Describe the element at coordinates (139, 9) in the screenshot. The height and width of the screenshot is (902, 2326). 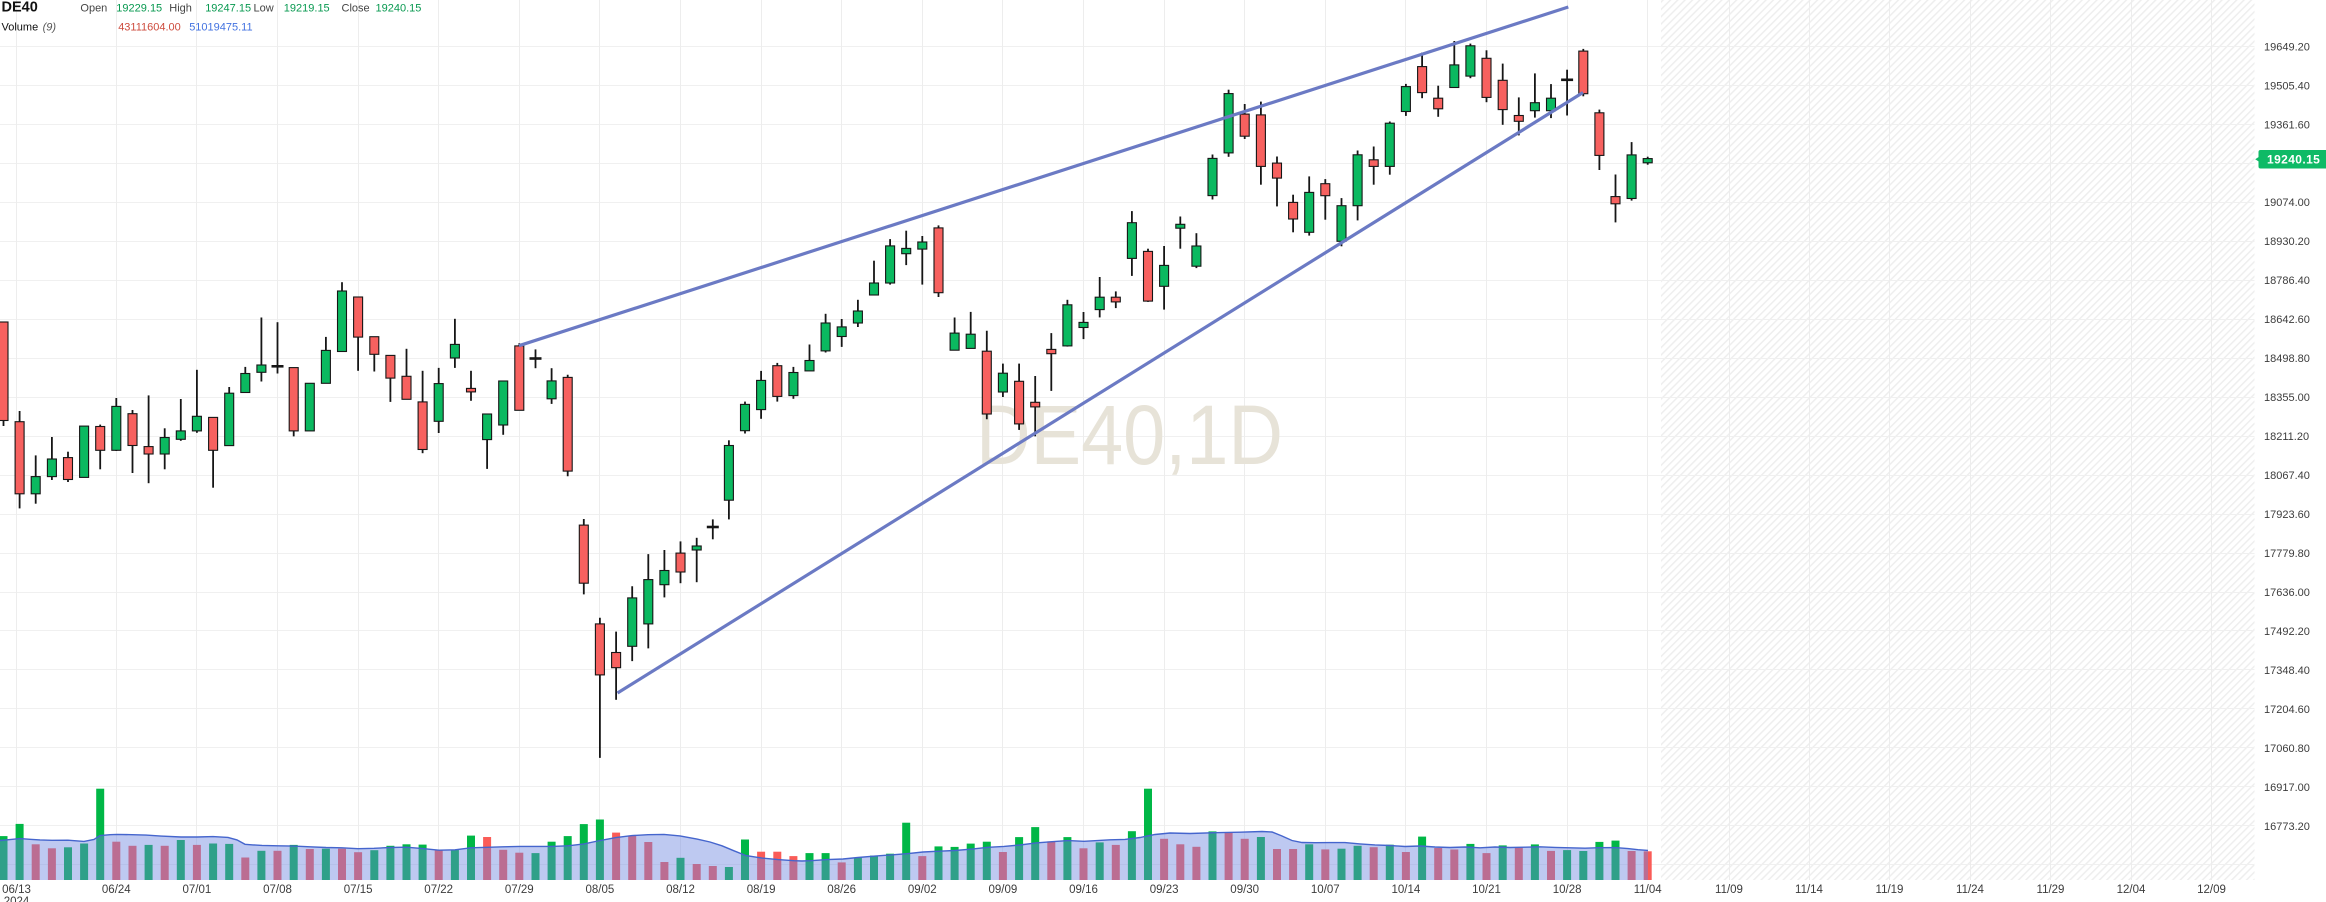
I see `svg-text: 19229.15` at that location.